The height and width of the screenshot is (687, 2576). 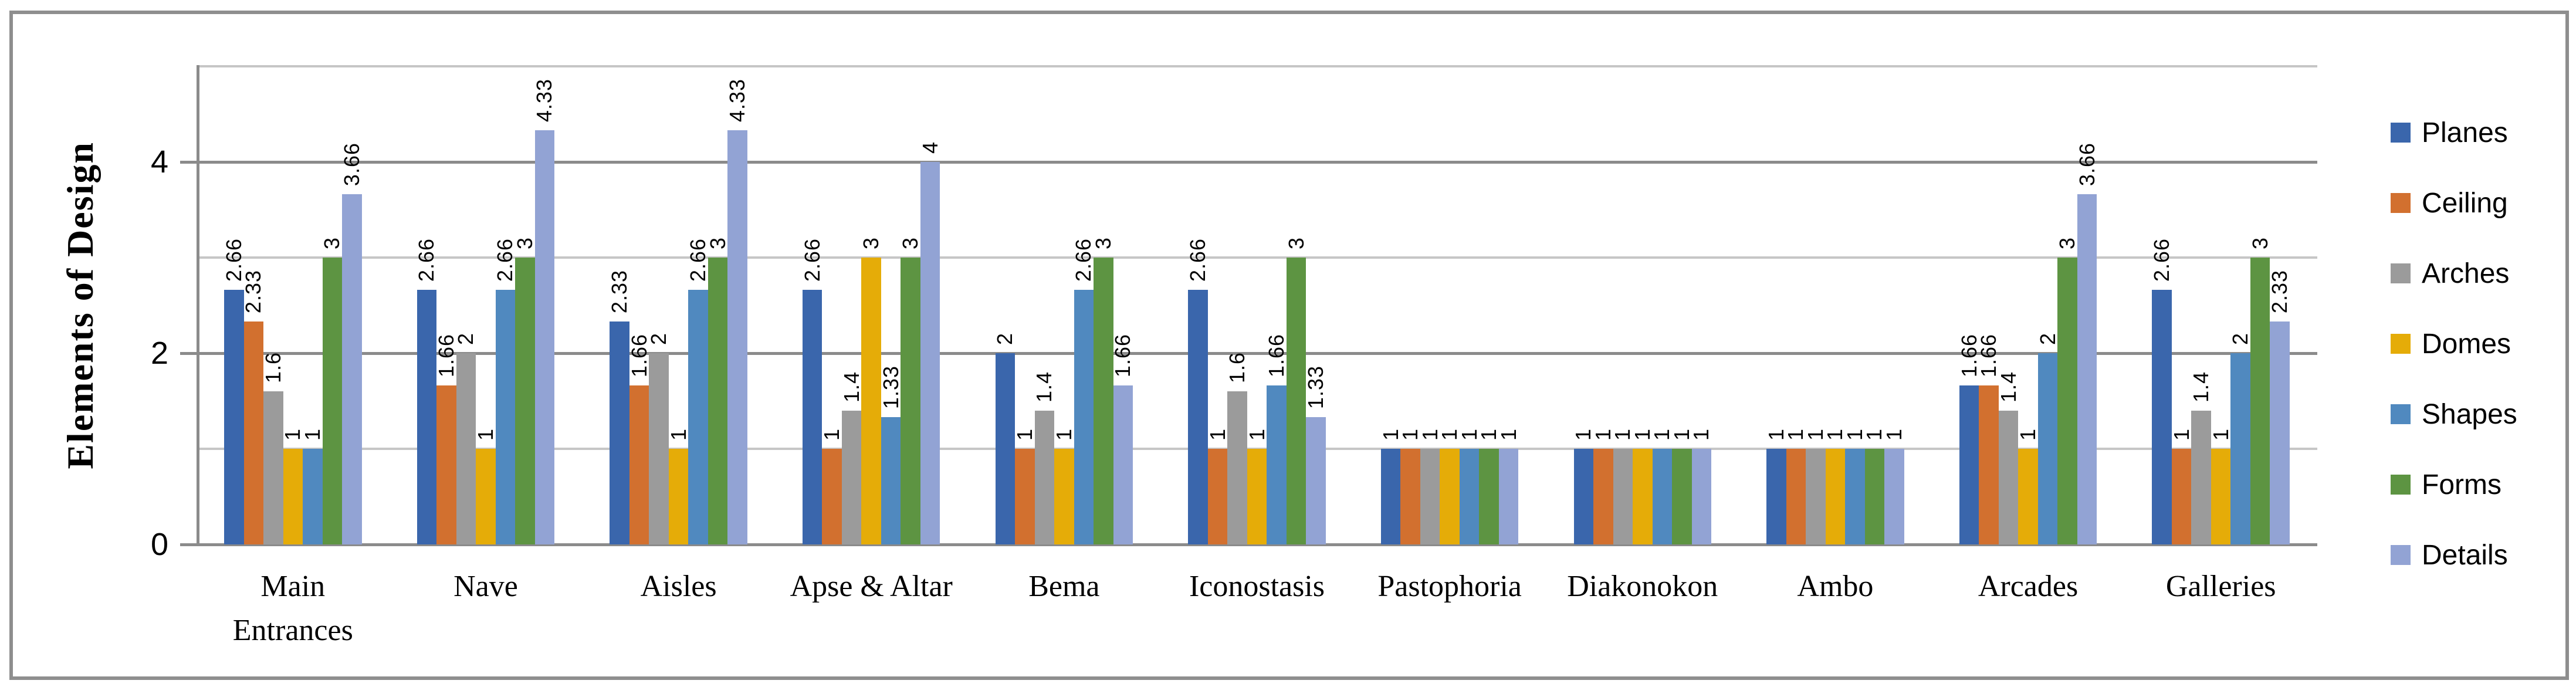 I want to click on bar-value-label: 3.66, so click(x=2086, y=165).